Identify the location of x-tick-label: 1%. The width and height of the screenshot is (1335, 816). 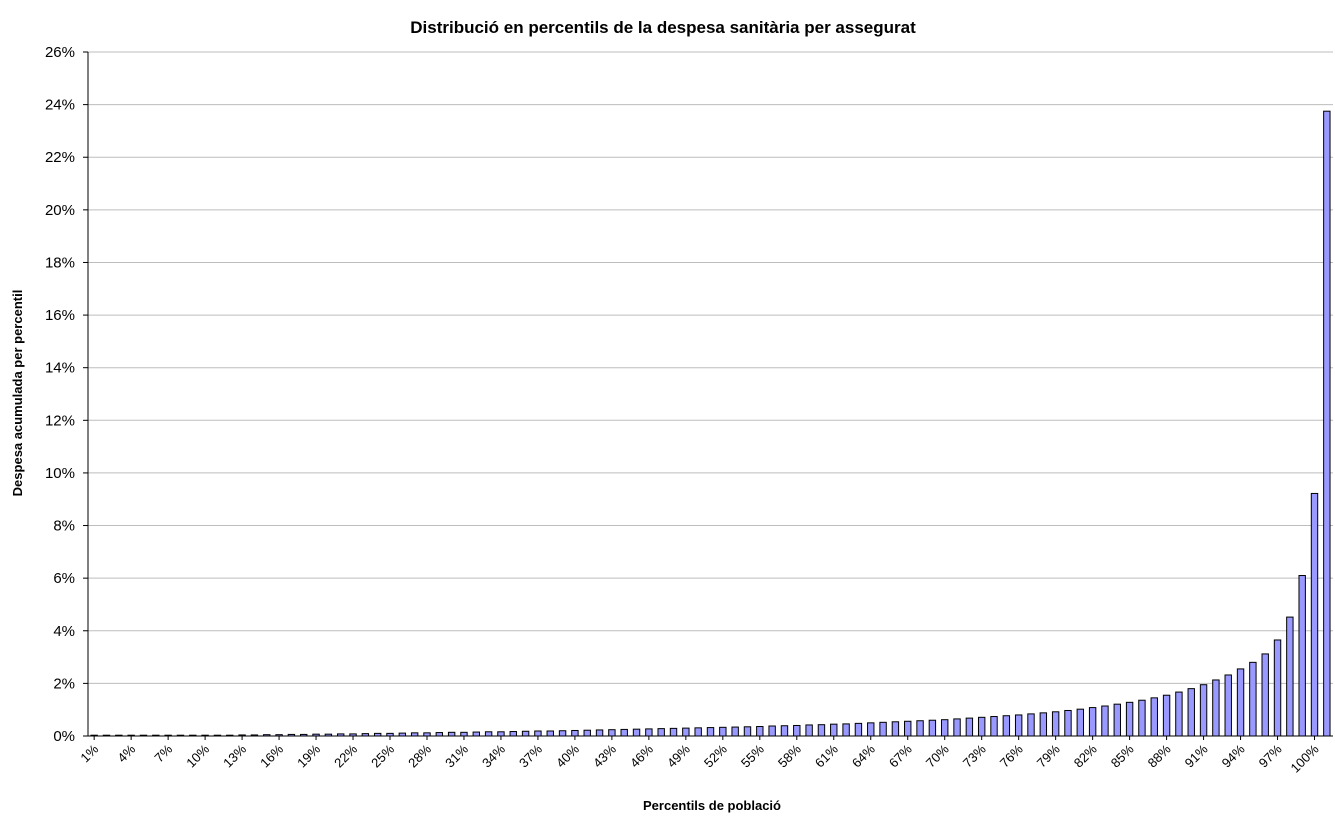
(89, 753).